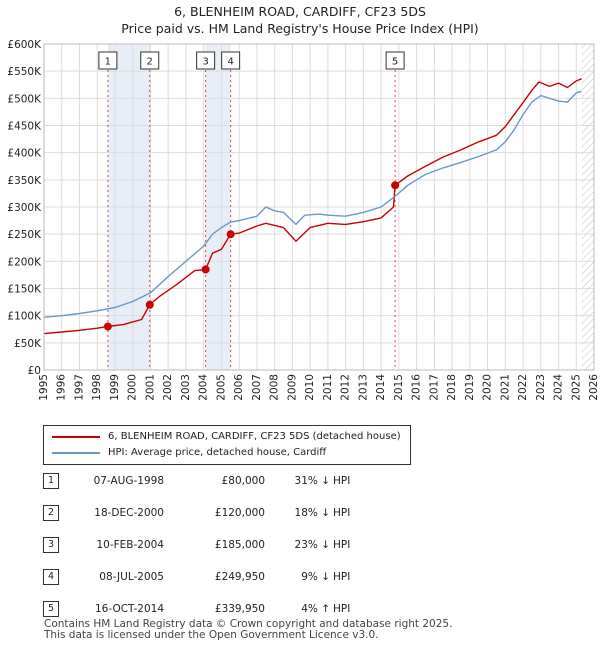 This screenshot has width=600, height=650. I want to click on sale-hpi-diff: 4% ↑, so click(315, 609).